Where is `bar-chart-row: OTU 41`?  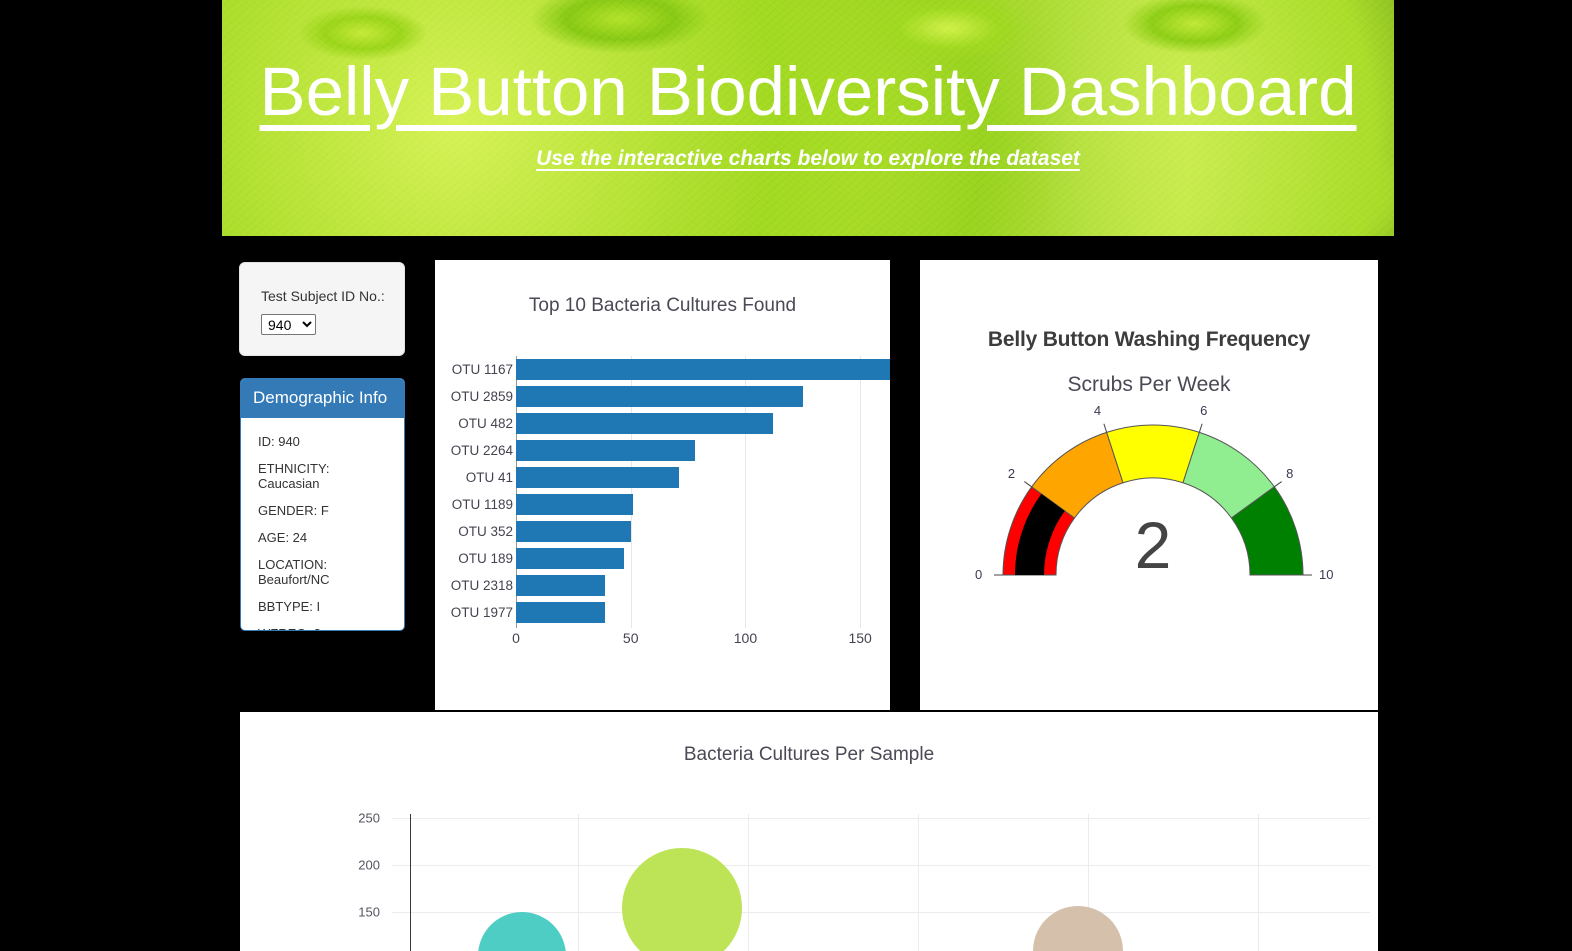
bar-chart-row: OTU 41 is located at coordinates (662, 477).